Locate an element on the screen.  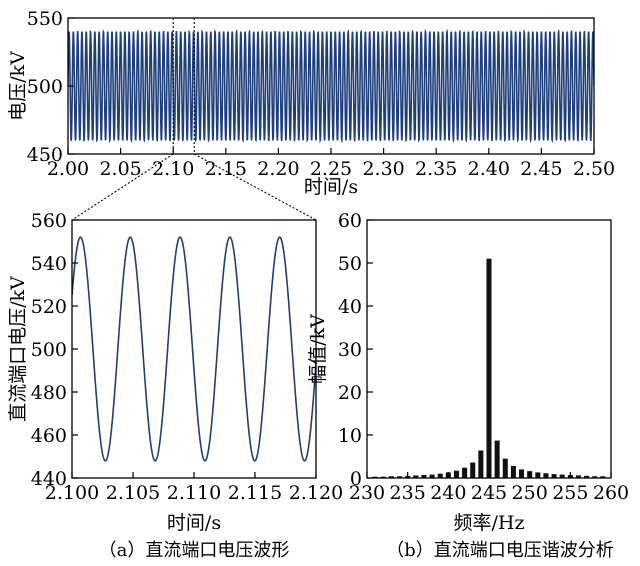
panel-b-y-tick-label: 50 is located at coordinates (350, 264).